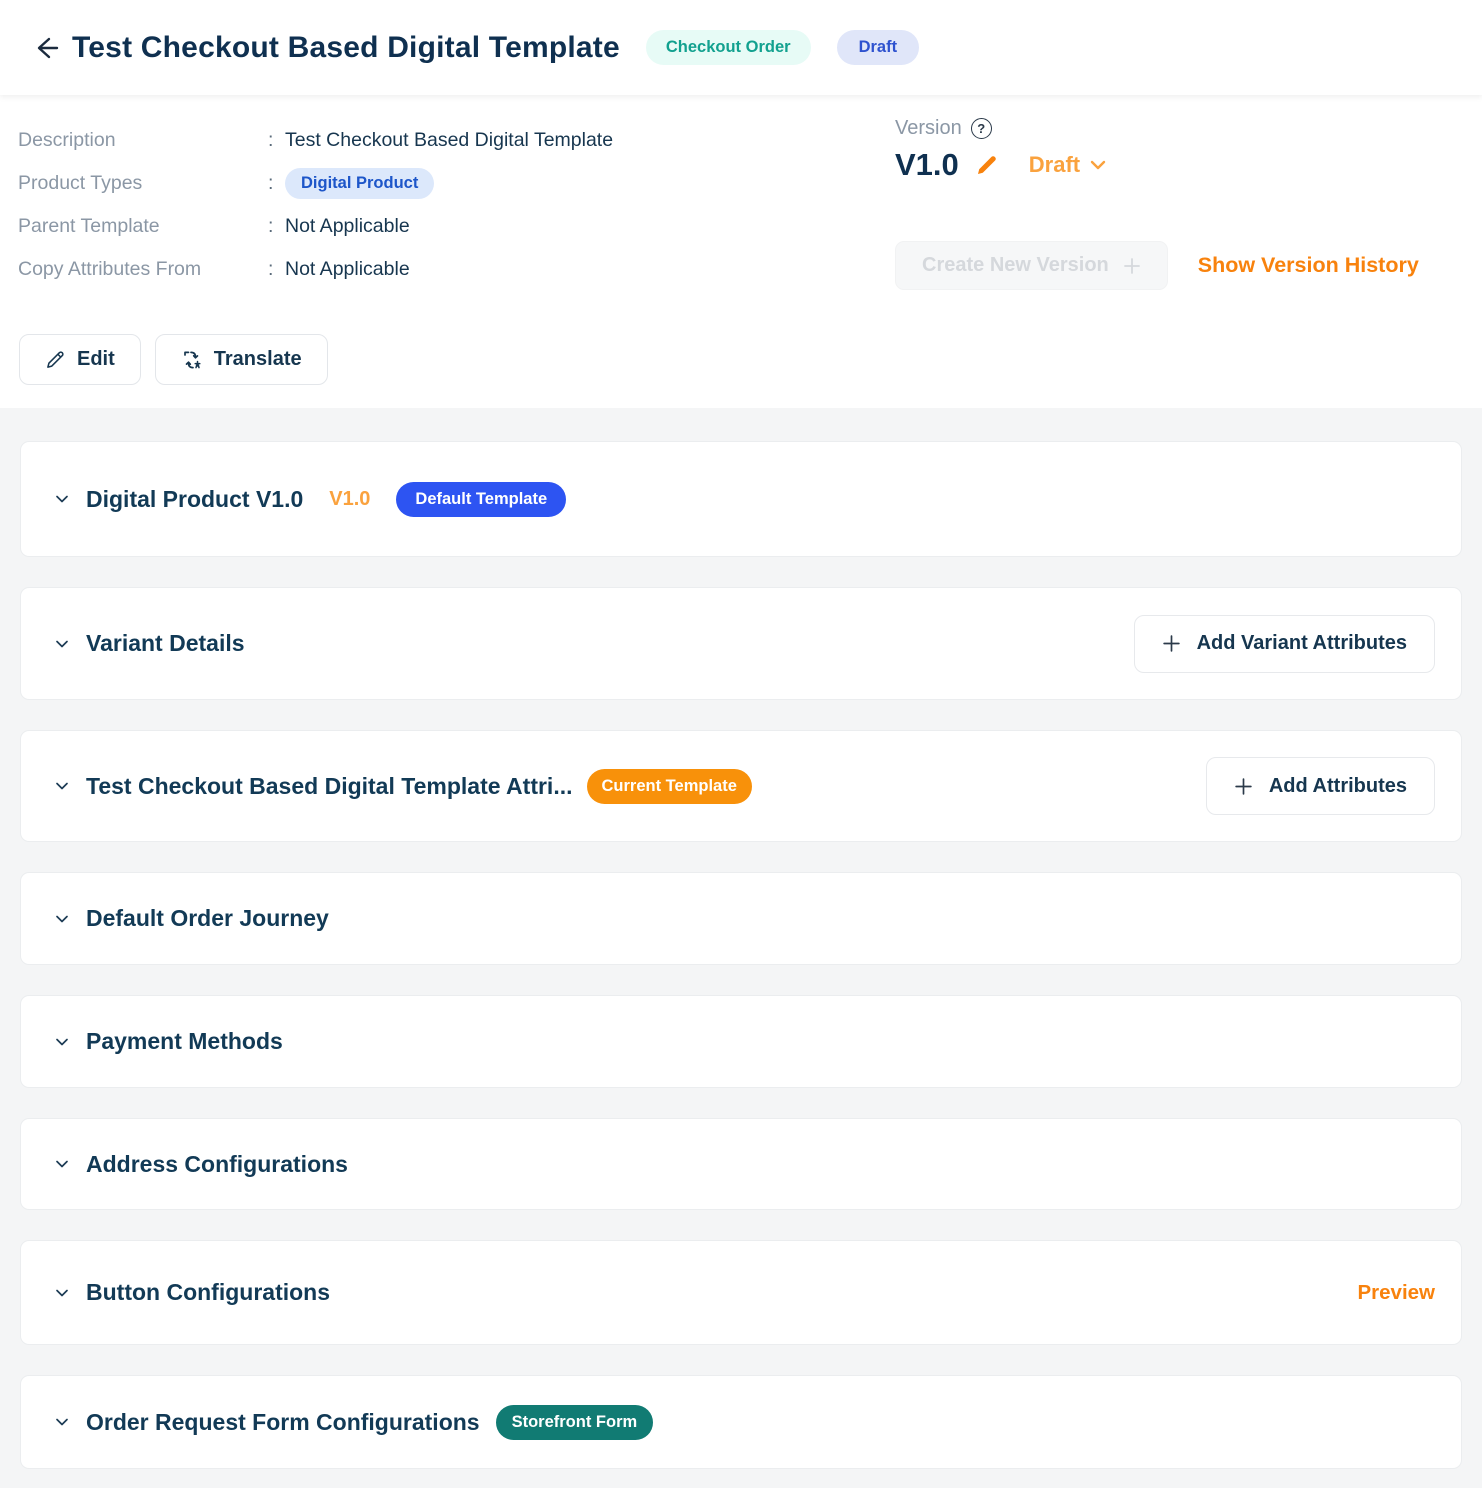 The height and width of the screenshot is (1488, 1482). What do you see at coordinates (449, 140) in the screenshot?
I see `detail-value: Test Checkout Based Digital Template` at bounding box center [449, 140].